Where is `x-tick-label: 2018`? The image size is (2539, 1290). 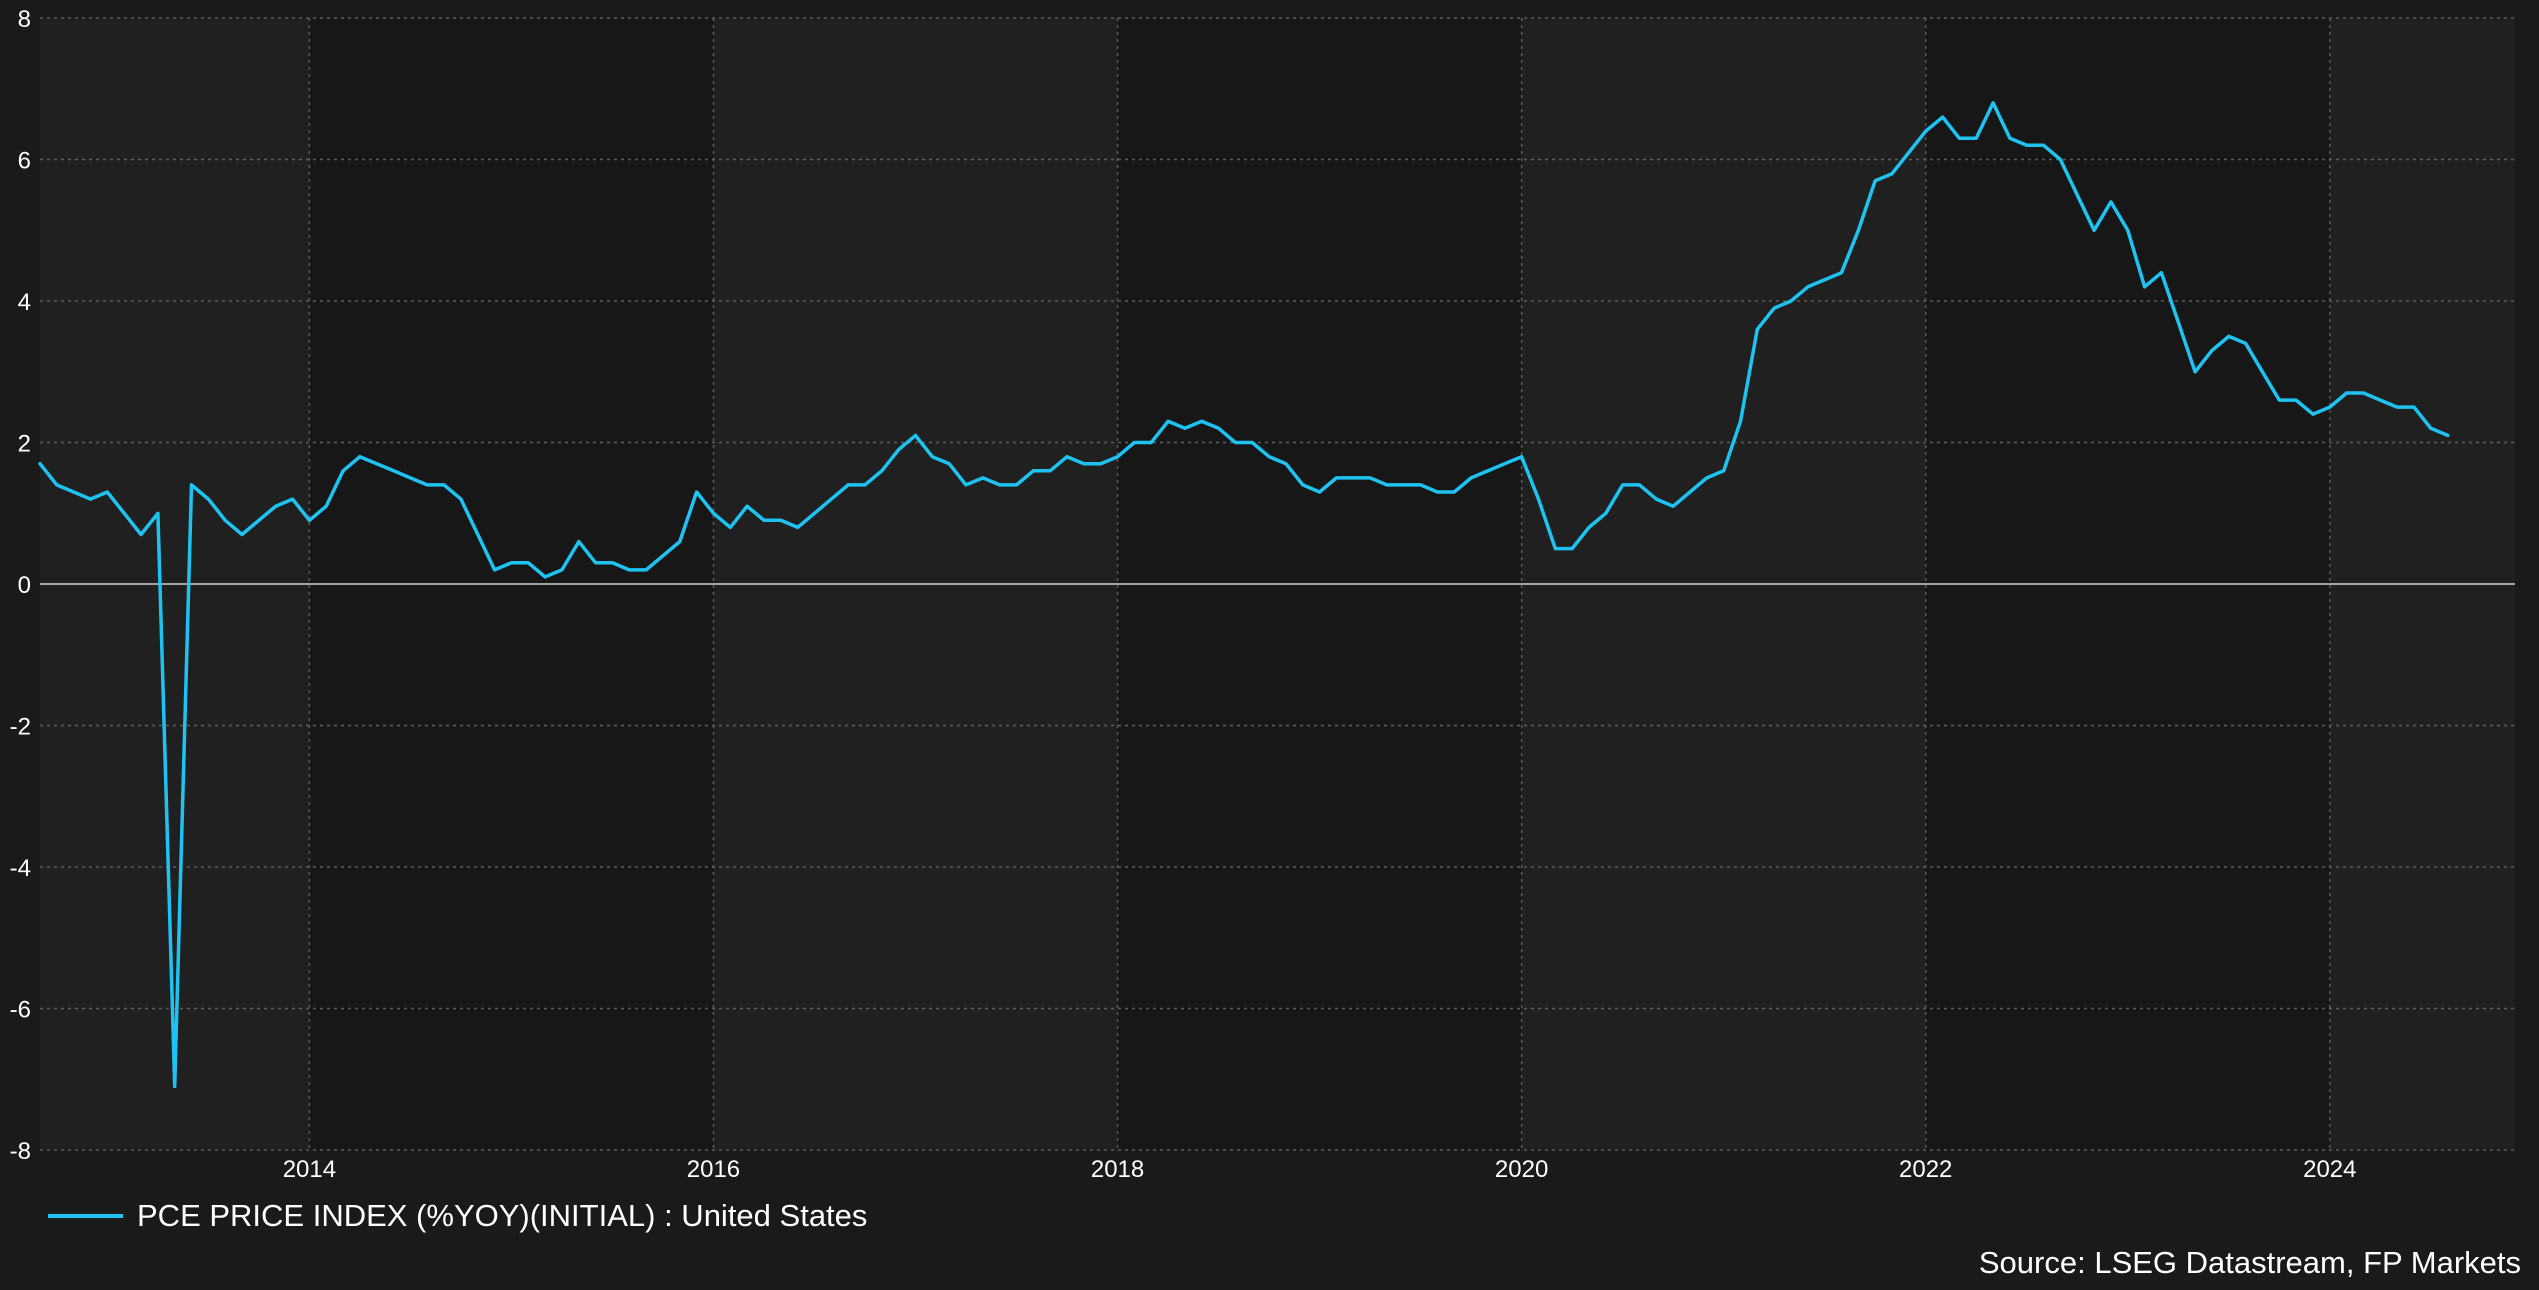
x-tick-label: 2018 is located at coordinates (1117, 1169).